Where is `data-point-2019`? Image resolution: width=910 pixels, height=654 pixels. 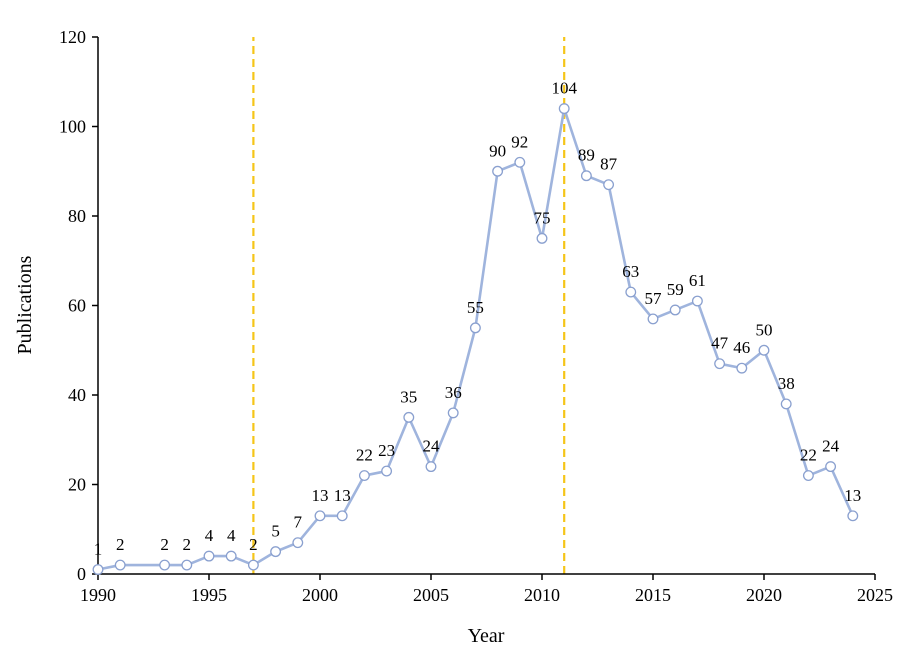 data-point-2019 is located at coordinates (742, 368).